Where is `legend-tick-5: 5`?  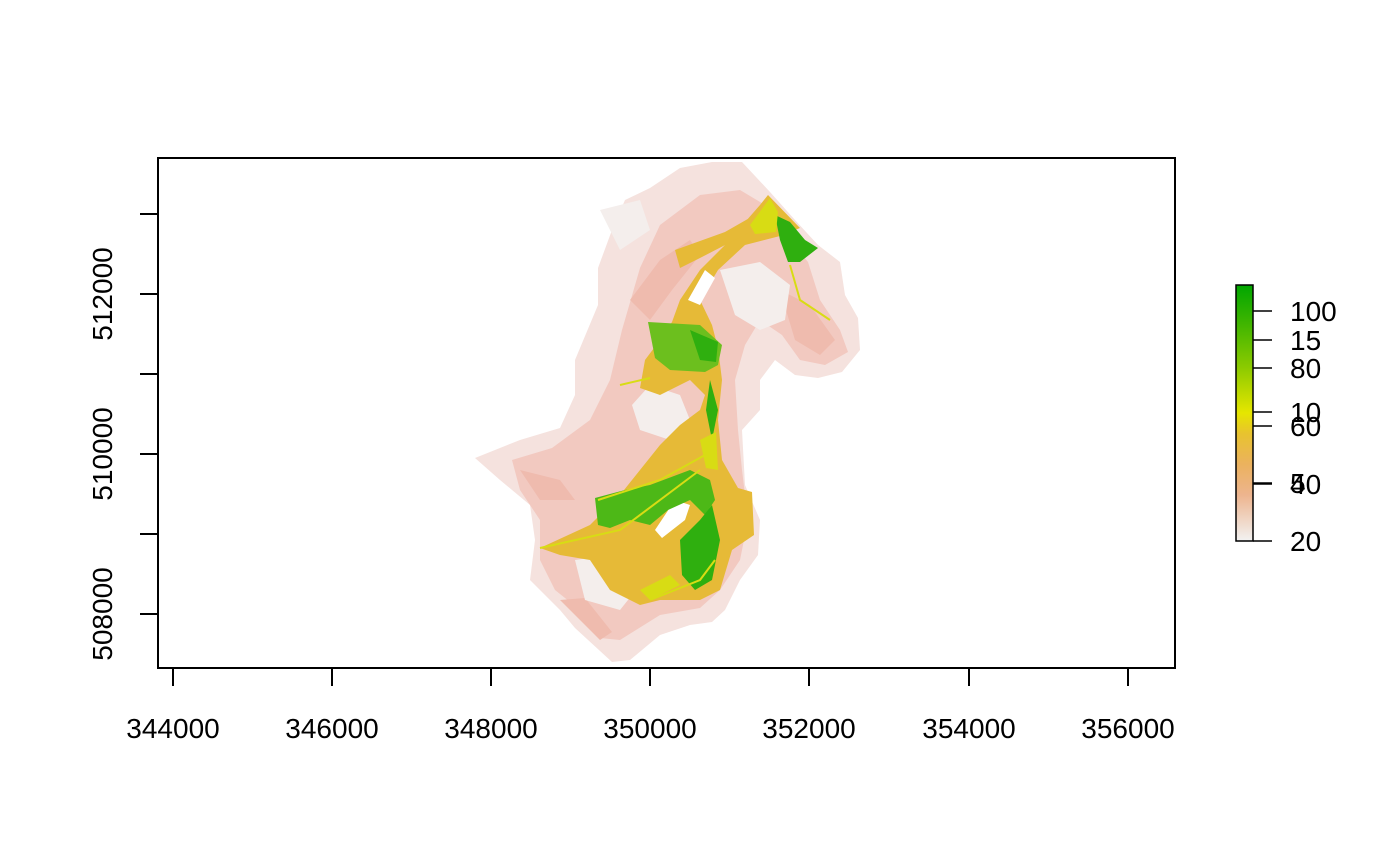
legend-tick-5: 5 is located at coordinates (1279, 483).